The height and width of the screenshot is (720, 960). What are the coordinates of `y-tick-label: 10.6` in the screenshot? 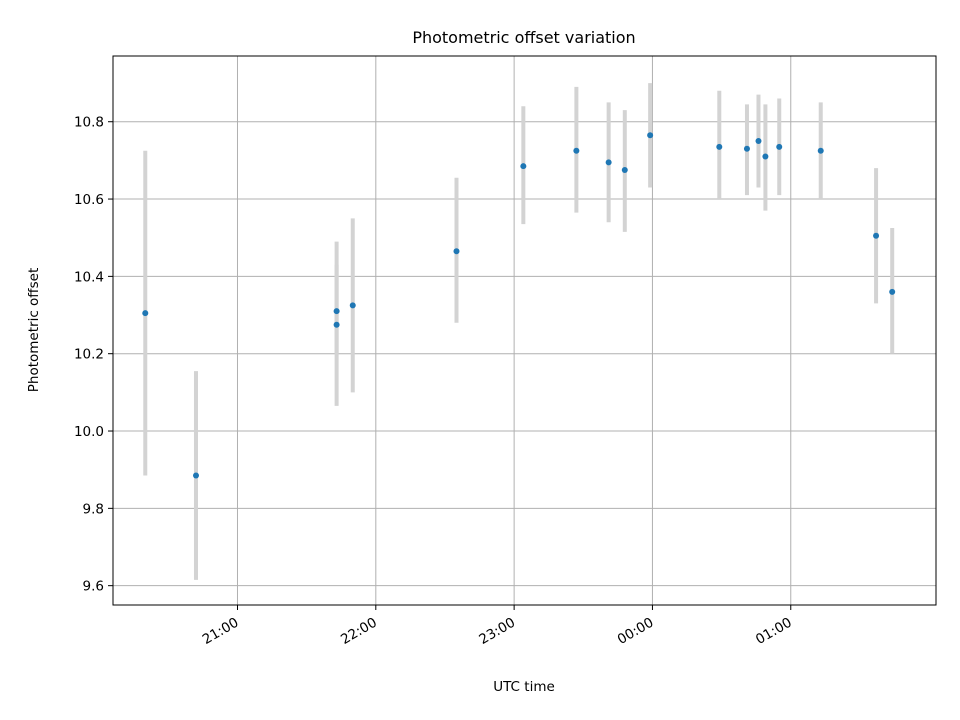 It's located at (89, 200).